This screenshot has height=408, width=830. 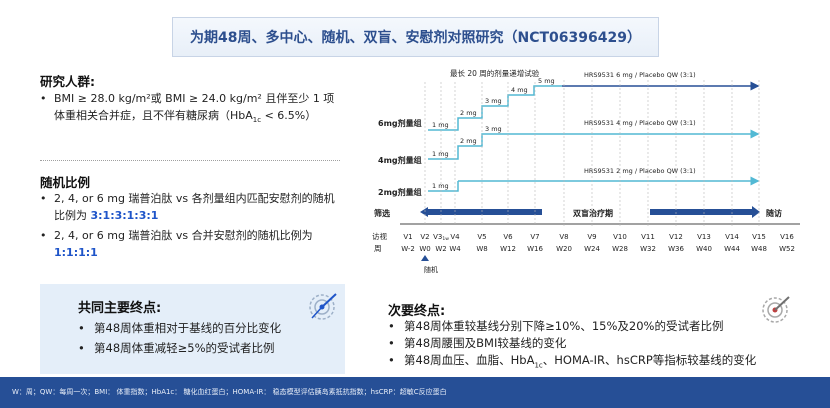 What do you see at coordinates (408, 249) in the screenshot?
I see `week-tick-label: W-2` at bounding box center [408, 249].